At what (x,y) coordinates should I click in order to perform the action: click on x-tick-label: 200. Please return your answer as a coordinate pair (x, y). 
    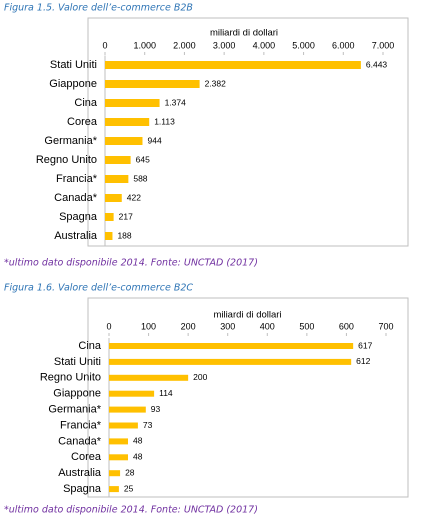
    Looking at the image, I should click on (188, 326).